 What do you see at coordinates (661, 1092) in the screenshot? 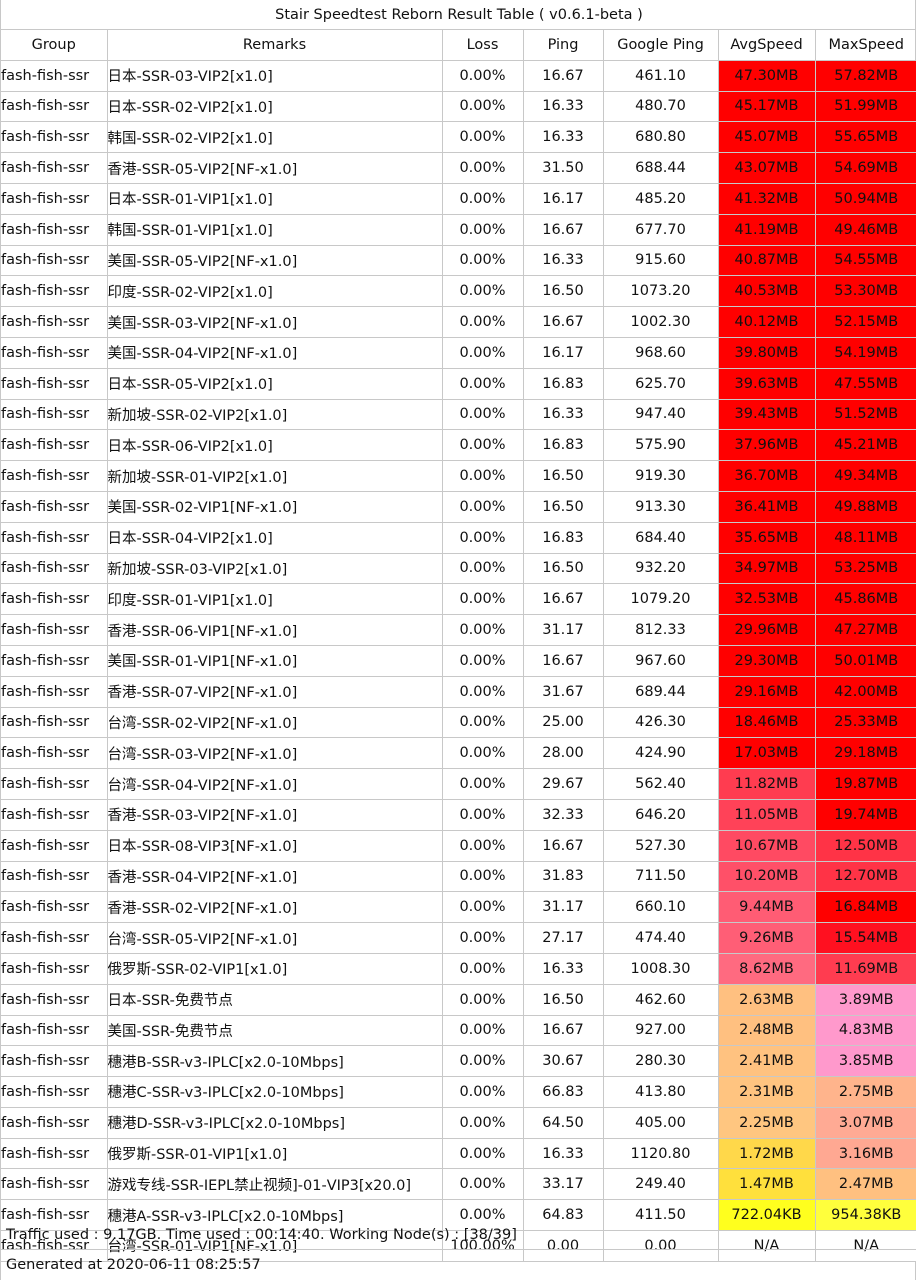
I see `google-ping-cell: 413.80` at bounding box center [661, 1092].